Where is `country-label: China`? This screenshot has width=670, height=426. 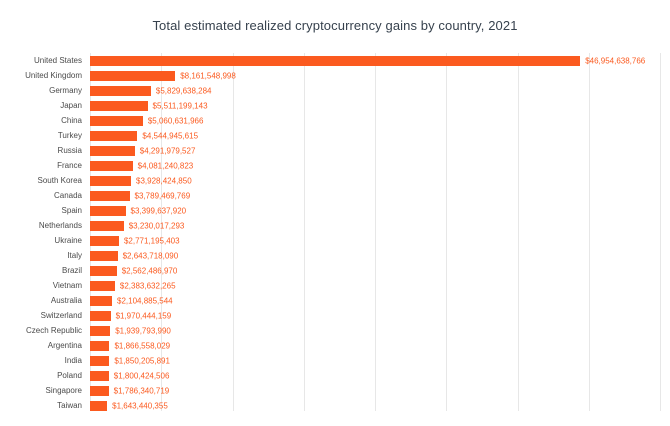 country-label: China is located at coordinates (71, 120).